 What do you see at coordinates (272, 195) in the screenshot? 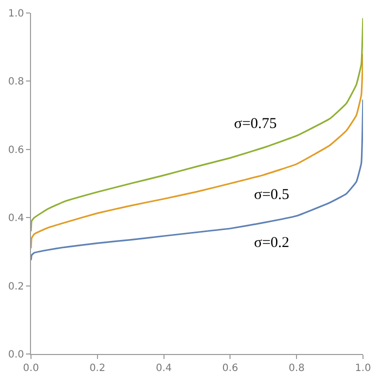
I see `series-label: σ=0.5` at bounding box center [272, 195].